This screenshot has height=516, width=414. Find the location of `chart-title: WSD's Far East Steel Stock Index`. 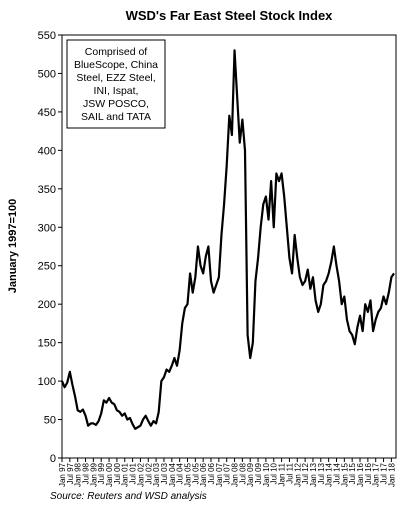

chart-title: WSD's Far East Steel Stock Index is located at coordinates (230, 15).